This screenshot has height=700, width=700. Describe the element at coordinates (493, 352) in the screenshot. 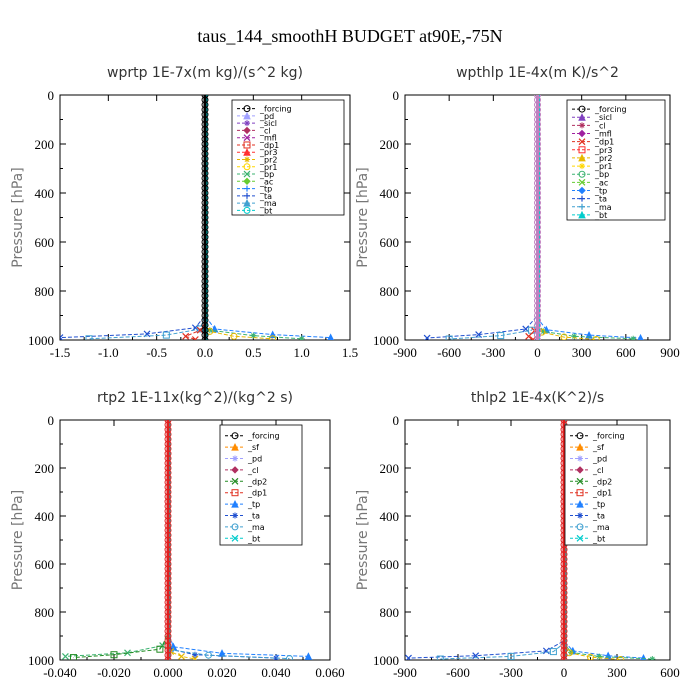

I see `x-tick-label: -300` at that location.